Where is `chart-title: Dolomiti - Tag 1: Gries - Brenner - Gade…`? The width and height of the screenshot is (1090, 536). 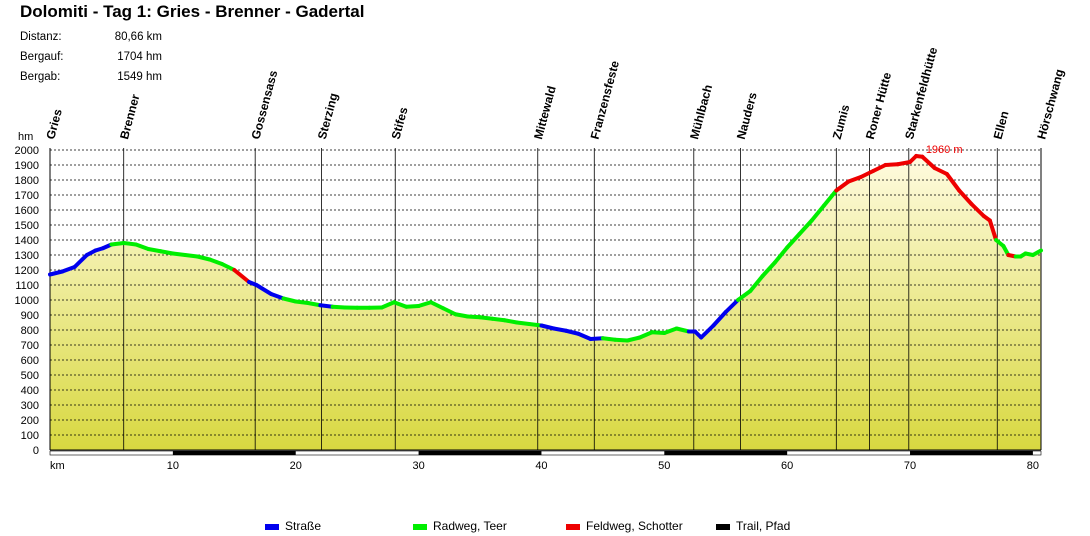
chart-title: Dolomiti - Tag 1: Gries - Brenner - Gade… is located at coordinates (192, 11).